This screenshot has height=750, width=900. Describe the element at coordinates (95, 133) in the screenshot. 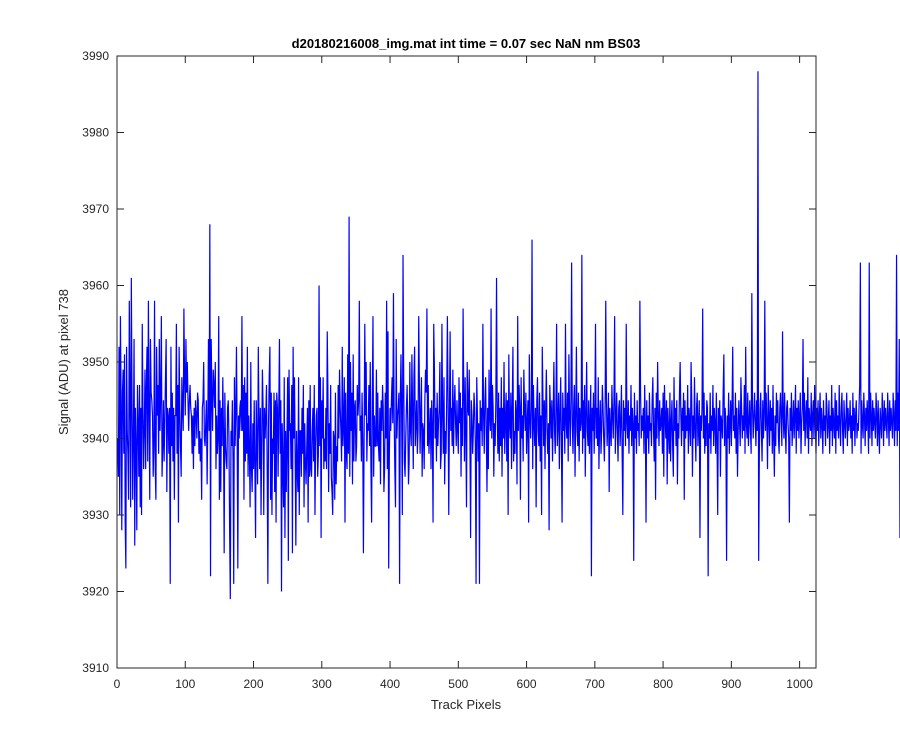

I see `y-tick-label: 3980` at that location.